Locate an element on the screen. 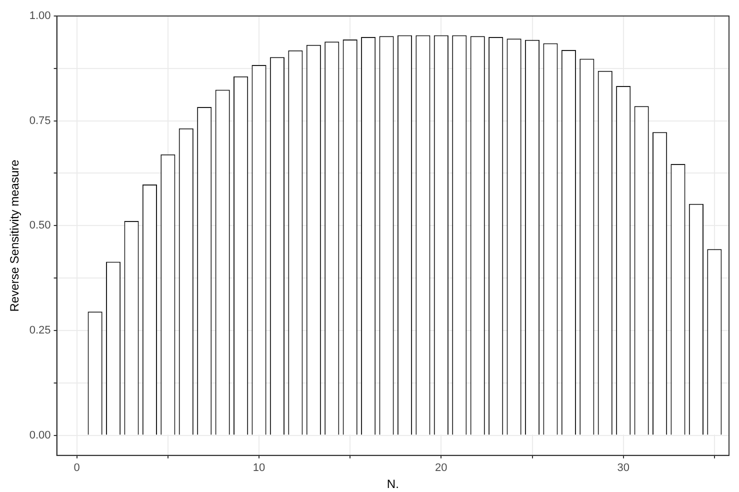 This screenshot has width=739, height=492. y-tick-label: 1.00 is located at coordinates (40, 16).